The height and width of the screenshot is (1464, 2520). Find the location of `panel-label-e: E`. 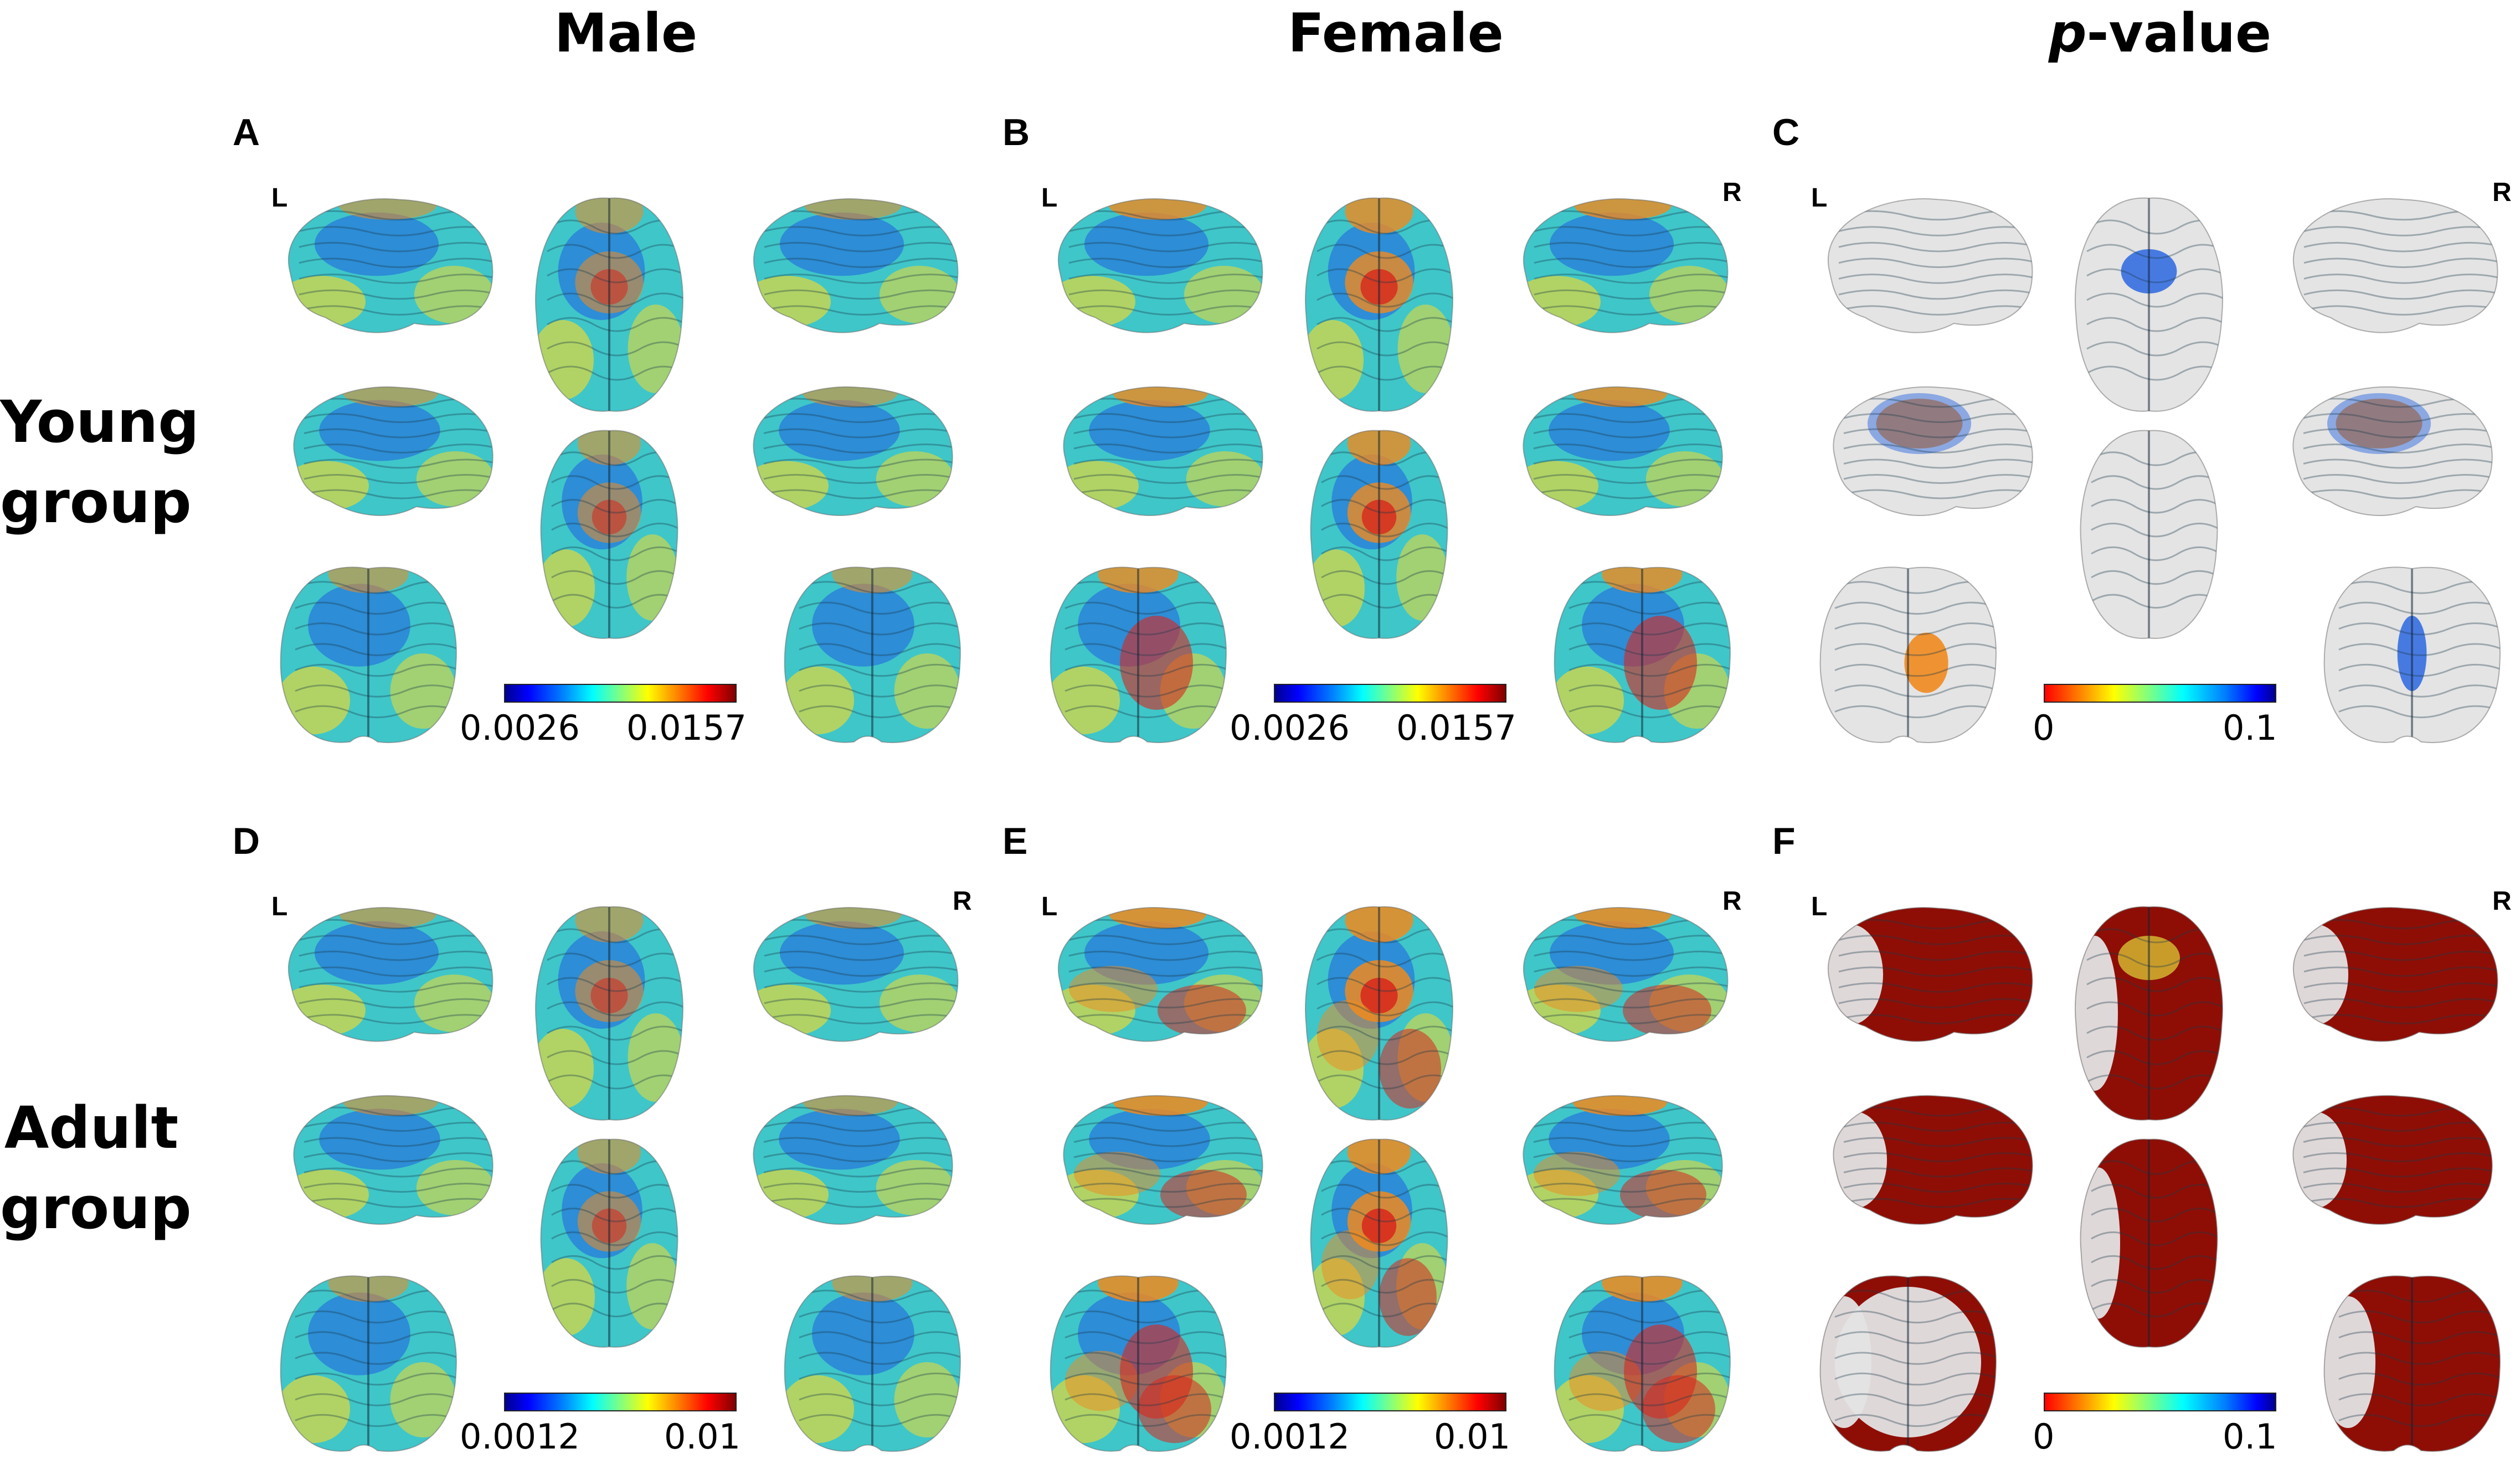

panel-label-e: E is located at coordinates (1015, 841).